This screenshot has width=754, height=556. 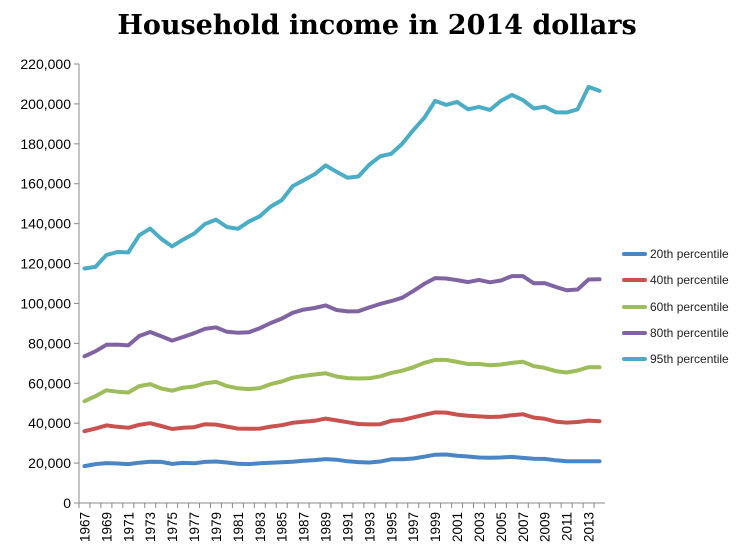 I want to click on y-tick-label: 220,000, so click(x=45, y=64).